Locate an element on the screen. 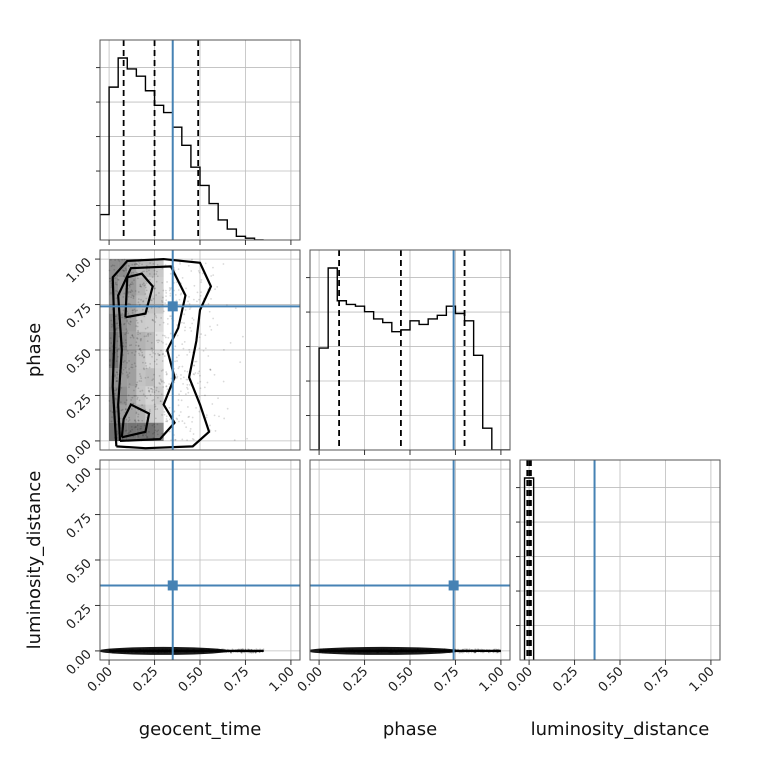  x-tick-label: 0.75 is located at coordinates (236, 679).